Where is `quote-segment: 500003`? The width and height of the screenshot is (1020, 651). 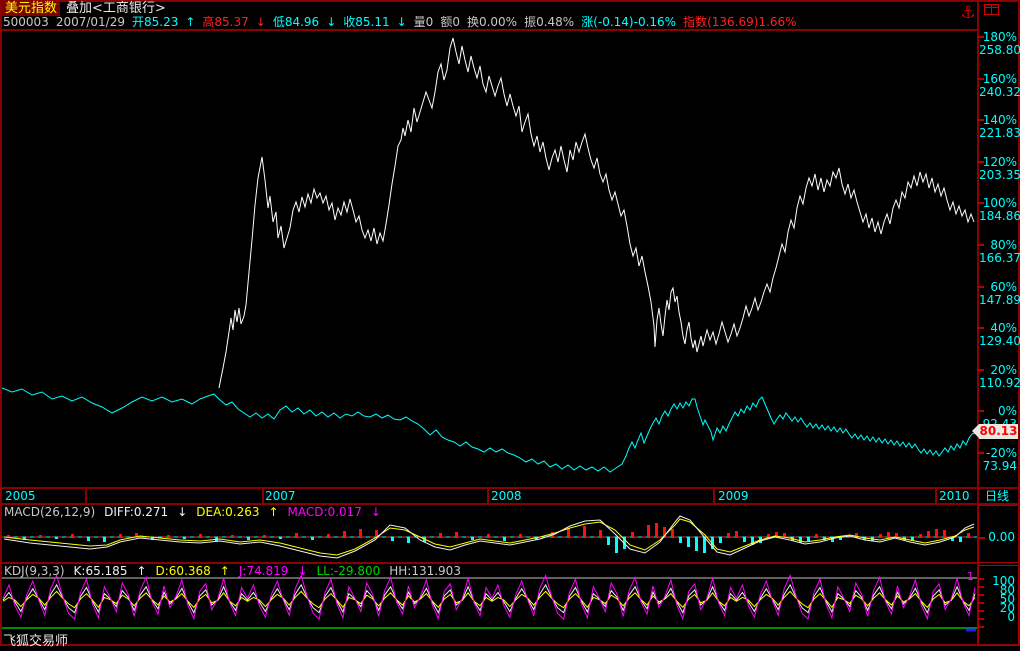
quote-segment: 500003 is located at coordinates (26, 22).